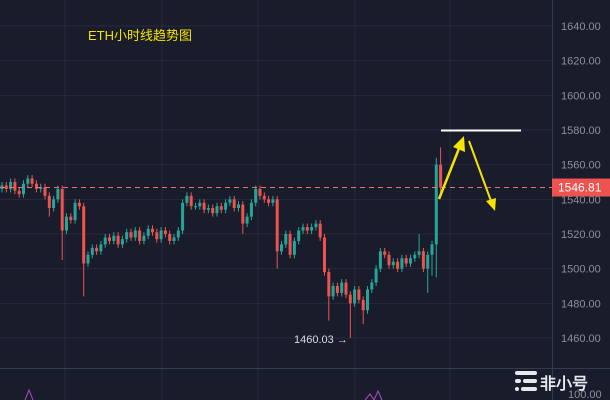  Describe the element at coordinates (581, 27) in the screenshot. I see `y-tick-label: 1640.00` at that location.